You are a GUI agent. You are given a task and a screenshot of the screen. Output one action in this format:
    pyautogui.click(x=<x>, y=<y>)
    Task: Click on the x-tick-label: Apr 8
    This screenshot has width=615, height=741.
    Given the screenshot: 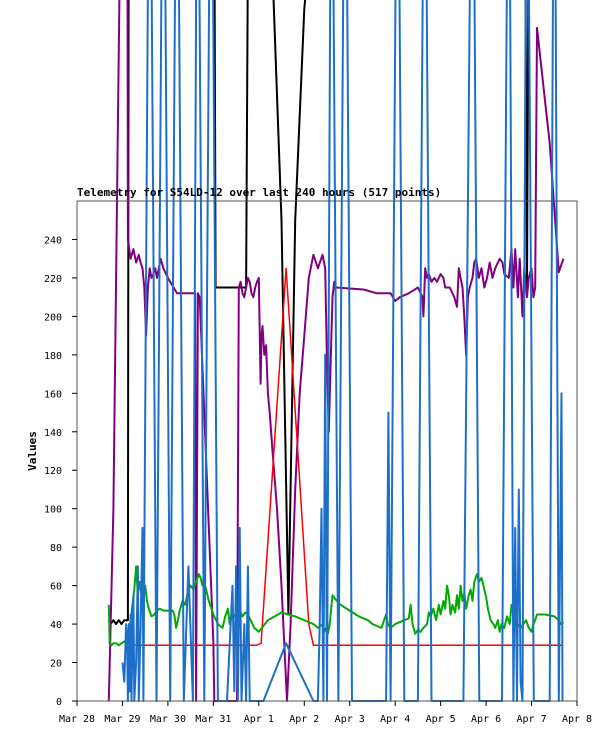 What is the action you would take?
    pyautogui.click(x=577, y=719)
    